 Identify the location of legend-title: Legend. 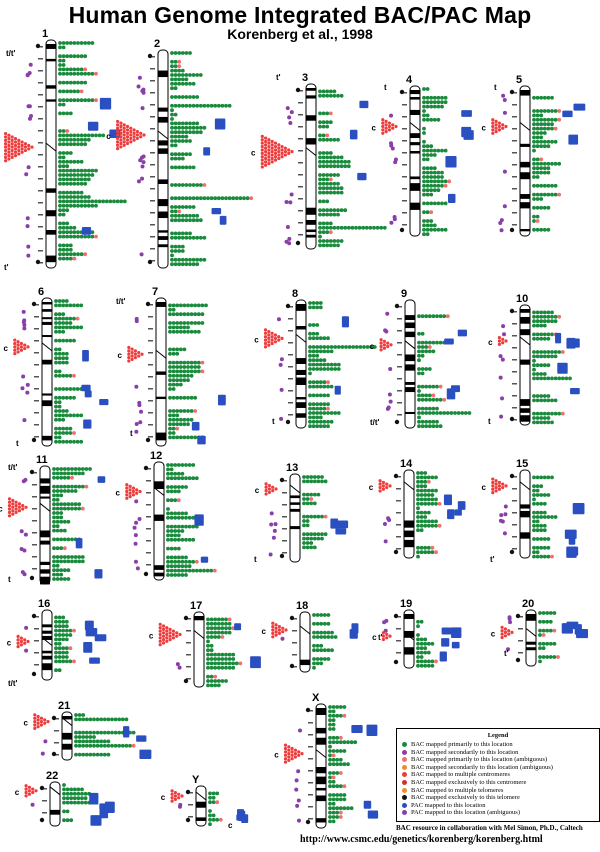
(498, 735).